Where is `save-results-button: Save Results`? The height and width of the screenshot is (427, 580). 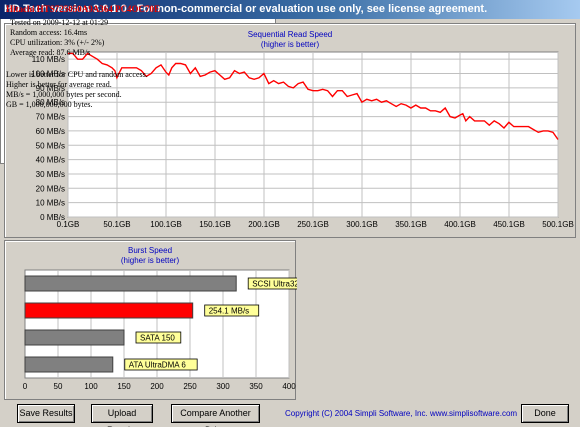 save-results-button: Save Results is located at coordinates (46, 413).